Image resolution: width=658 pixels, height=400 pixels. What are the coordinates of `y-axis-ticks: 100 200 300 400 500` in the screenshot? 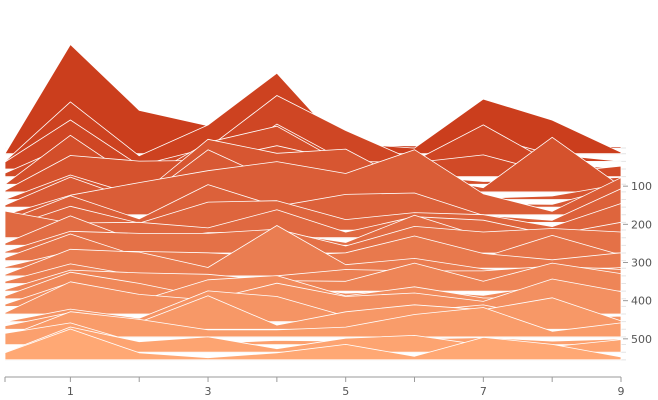 It's located at (637, 263).